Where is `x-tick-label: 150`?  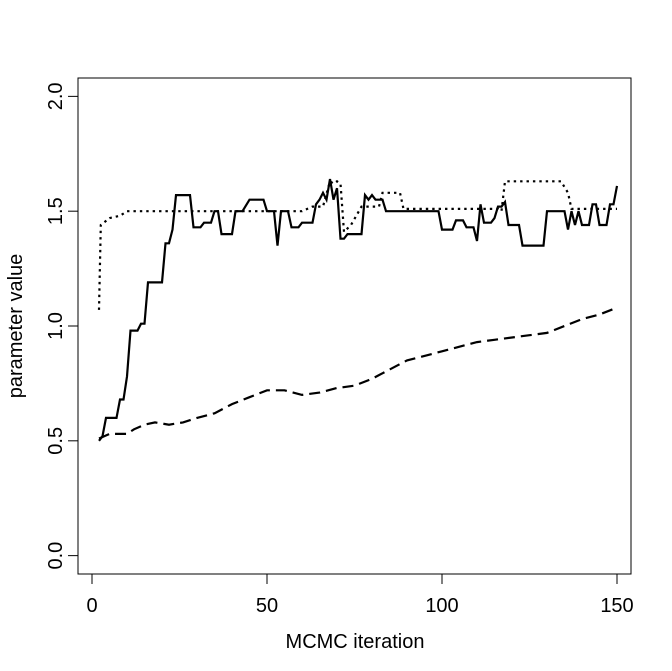 x-tick-label: 150 is located at coordinates (616, 606).